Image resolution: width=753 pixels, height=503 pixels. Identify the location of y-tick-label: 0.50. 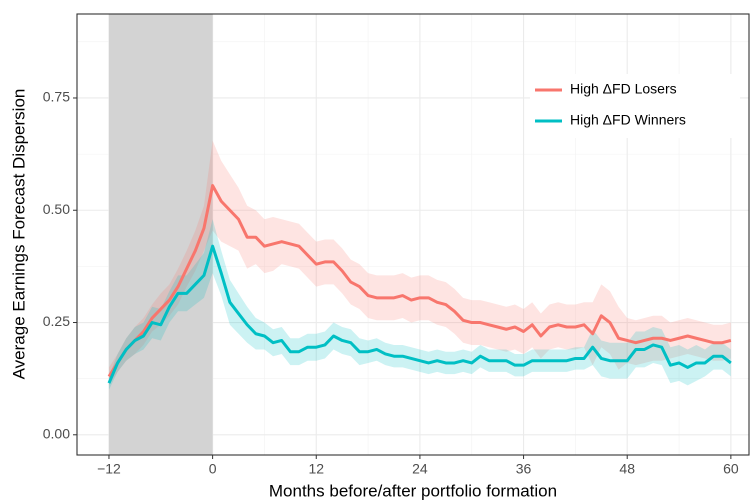
(56, 209).